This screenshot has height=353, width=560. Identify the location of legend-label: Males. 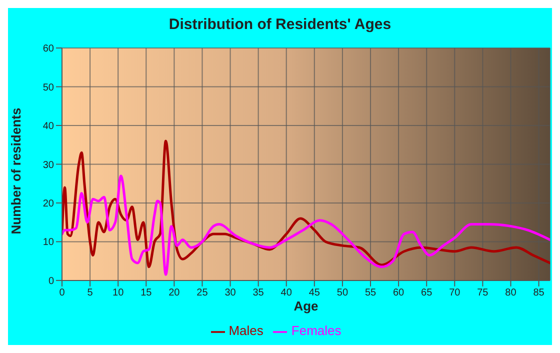
(246, 330).